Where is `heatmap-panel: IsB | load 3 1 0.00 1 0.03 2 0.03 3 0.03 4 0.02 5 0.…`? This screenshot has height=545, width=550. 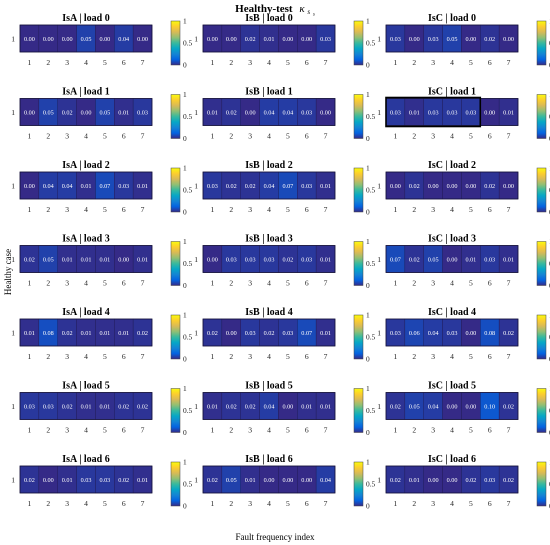
heatmap-panel: IsB | load 3 1 0.00 1 0.03 2 0.03 3 0.03 4 0.02 5 0.… is located at coordinates (284, 262).